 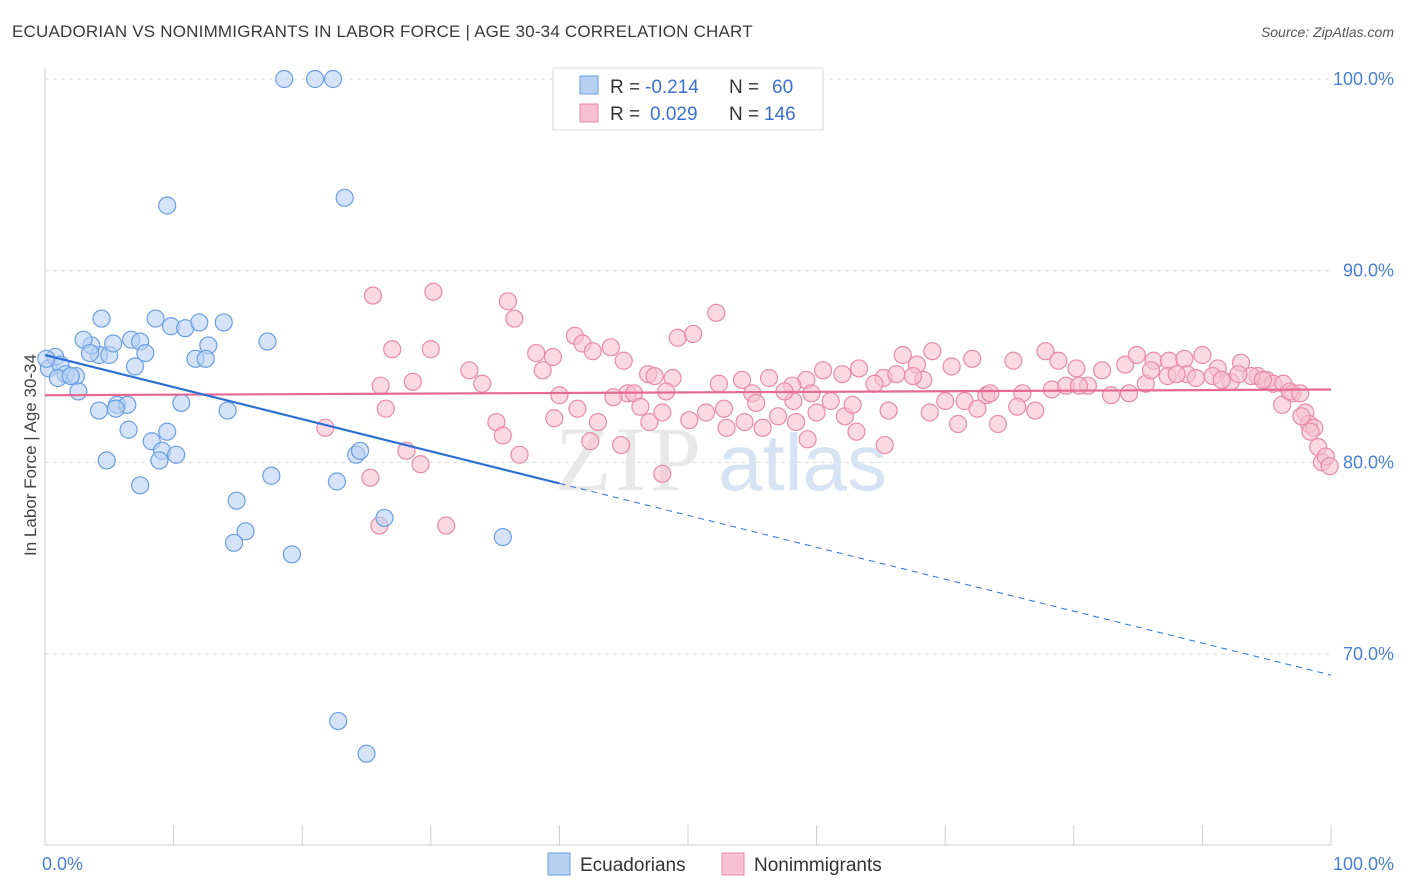 What do you see at coordinates (630, 459) in the screenshot?
I see `watermark-zip: ZIP` at bounding box center [630, 459].